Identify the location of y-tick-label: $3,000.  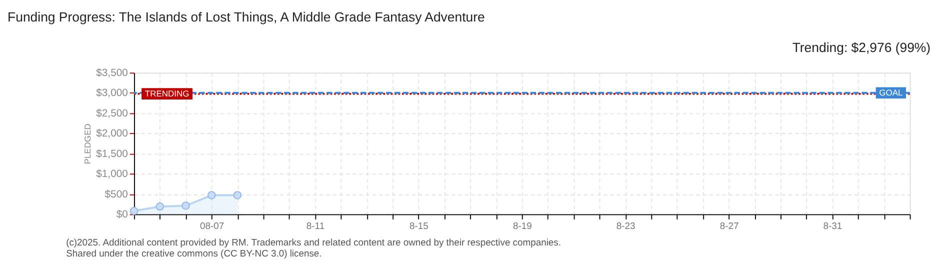
(112, 94).